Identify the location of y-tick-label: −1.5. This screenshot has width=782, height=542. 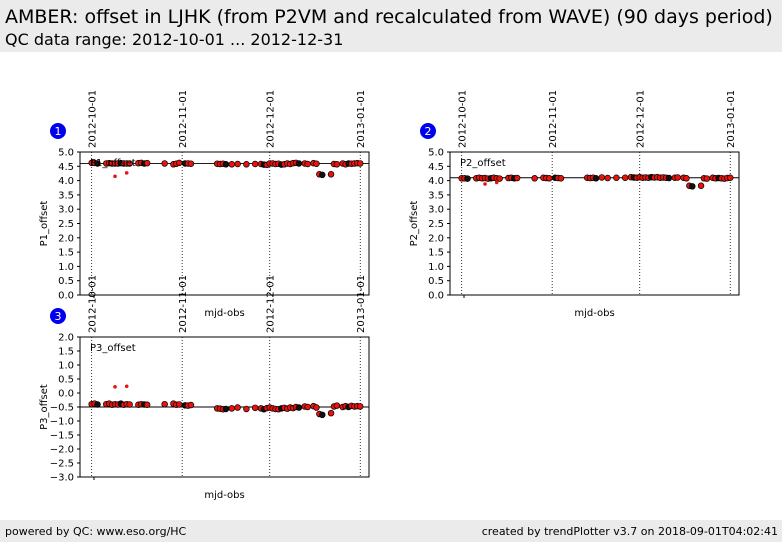
(62, 436).